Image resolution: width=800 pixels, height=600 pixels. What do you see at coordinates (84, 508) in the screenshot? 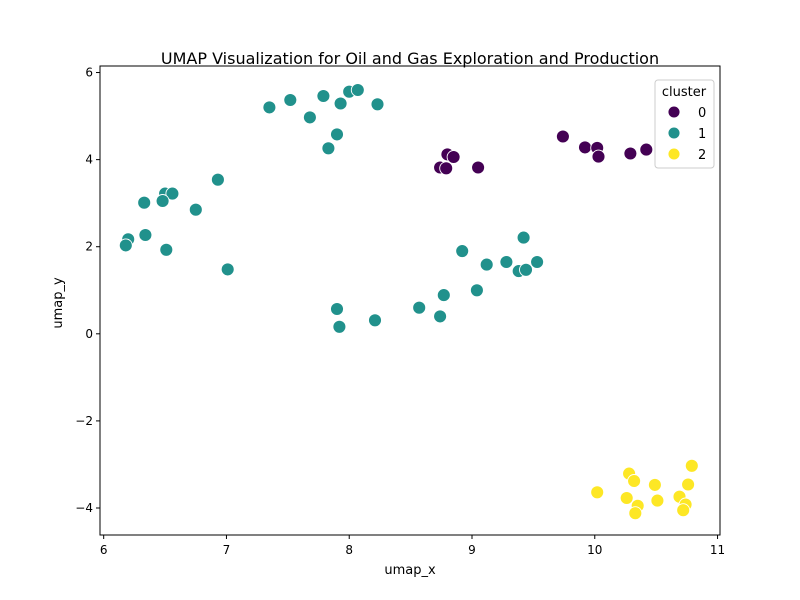
I see `y-tick-label: −4` at bounding box center [84, 508].